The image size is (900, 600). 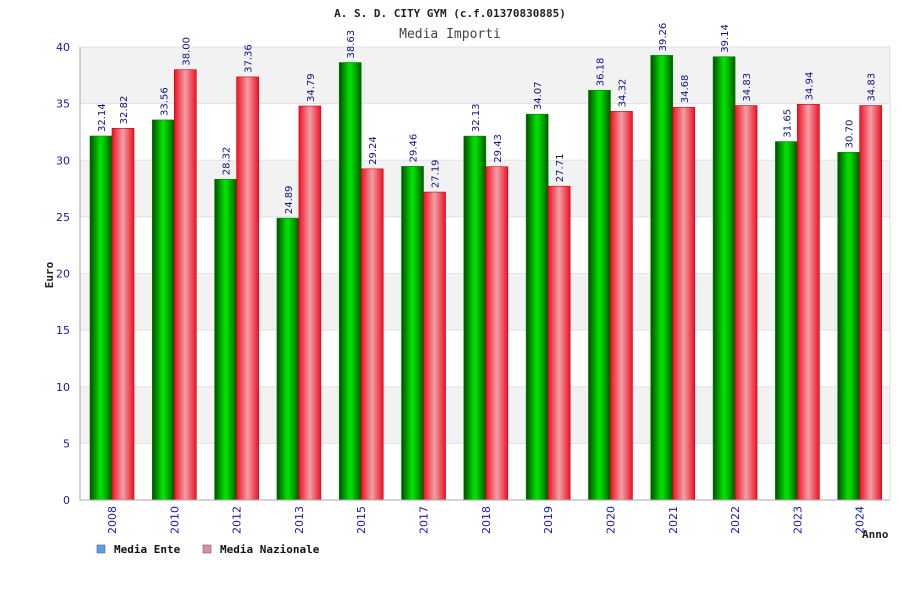 What do you see at coordinates (186, 51) in the screenshot?
I see `value-label: 38.00` at bounding box center [186, 51].